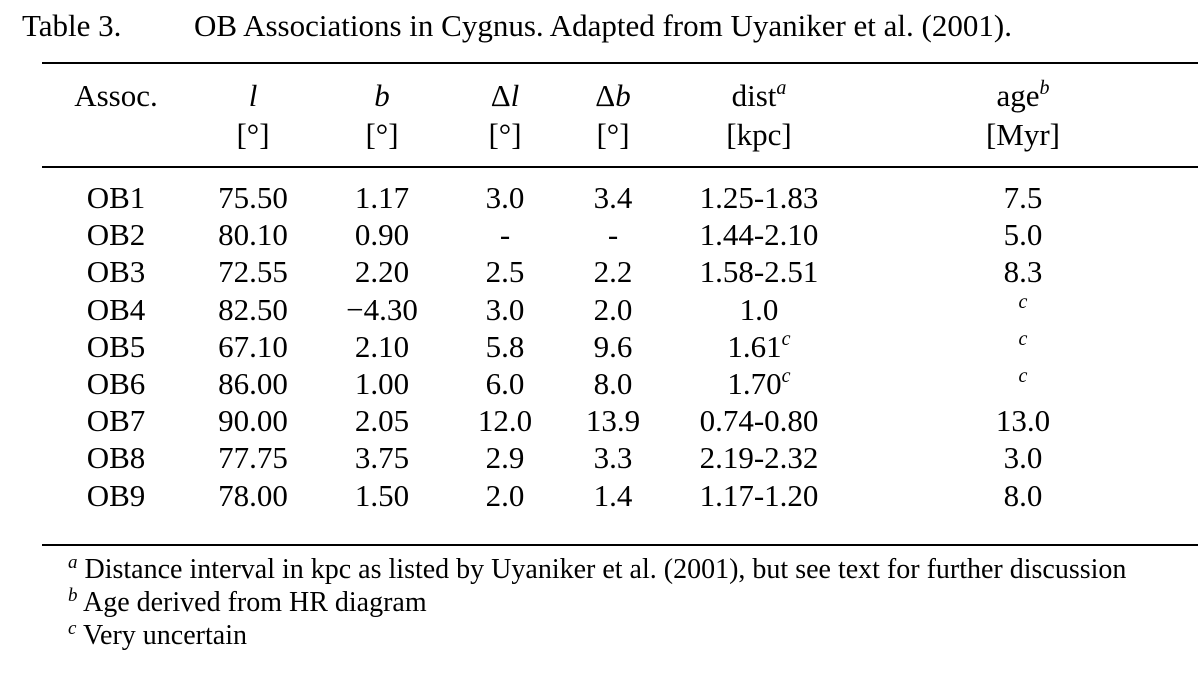 The height and width of the screenshot is (700, 1200). I want to click on cell-db: 2.0, so click(613, 309).